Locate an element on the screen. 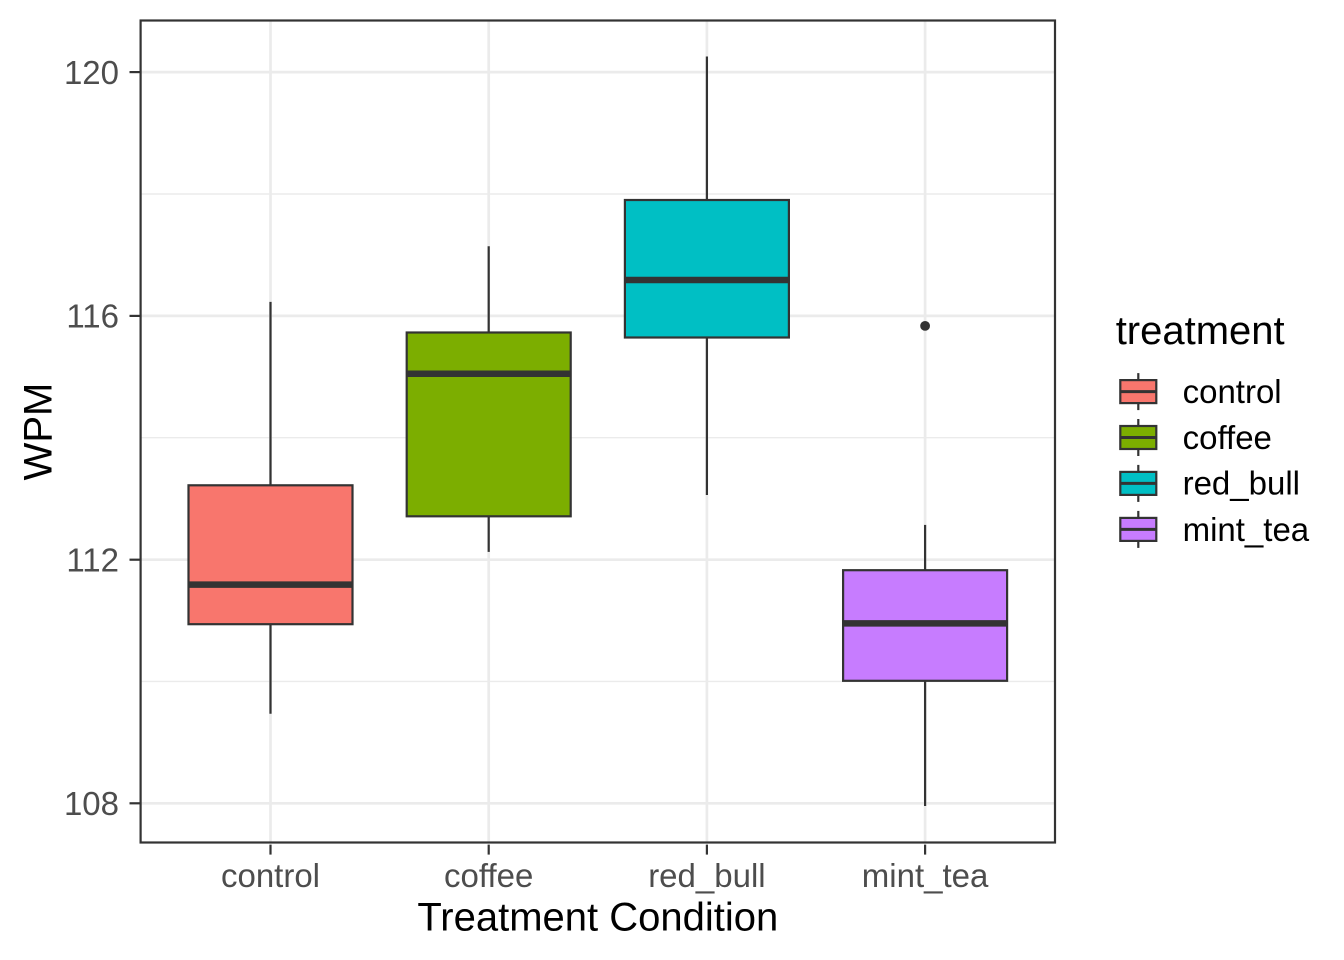 This screenshot has height=960, width=1344. svg-text: Treatment Condition is located at coordinates (597, 918).